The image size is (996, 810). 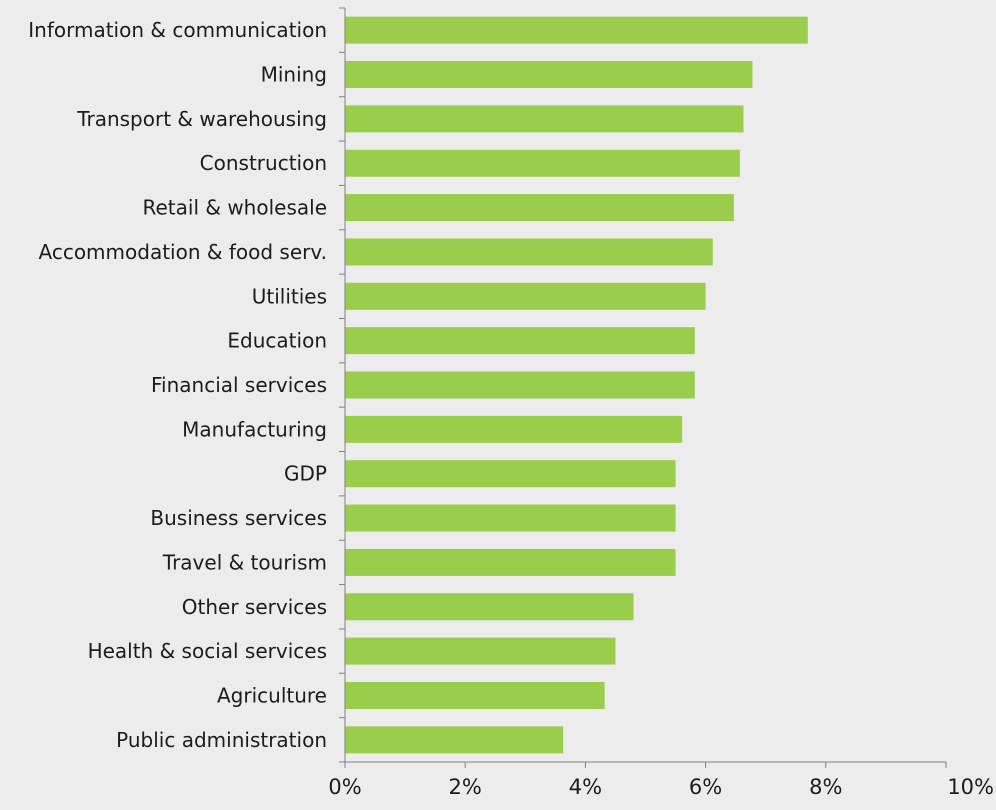 What do you see at coordinates (207, 651) in the screenshot?
I see `category-label: Health & social services` at bounding box center [207, 651].